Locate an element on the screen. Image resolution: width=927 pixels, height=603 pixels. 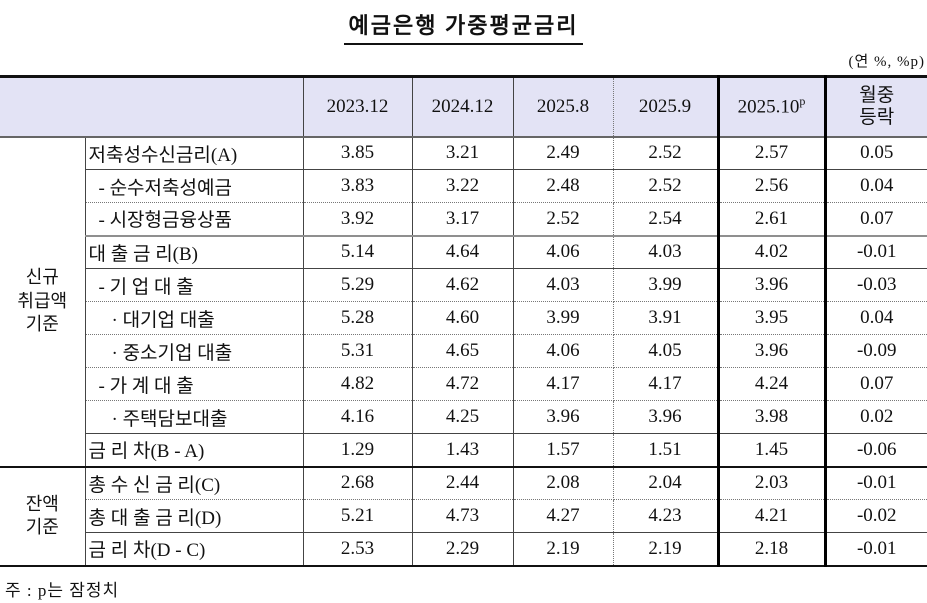
value-cell: 1.43 is located at coordinates (463, 450).